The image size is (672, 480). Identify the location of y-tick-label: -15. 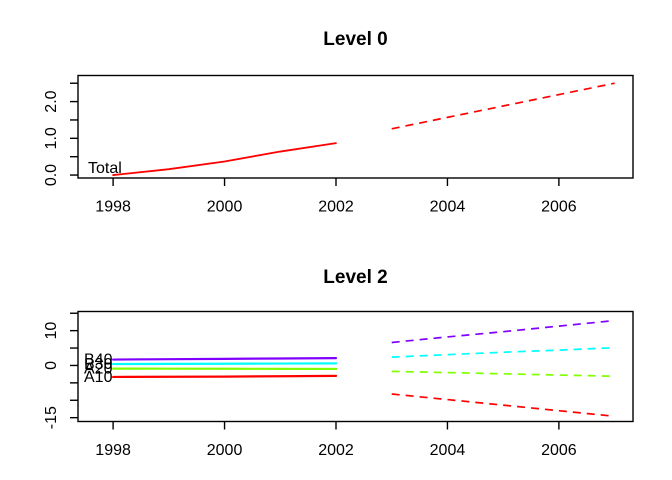
(51, 417).